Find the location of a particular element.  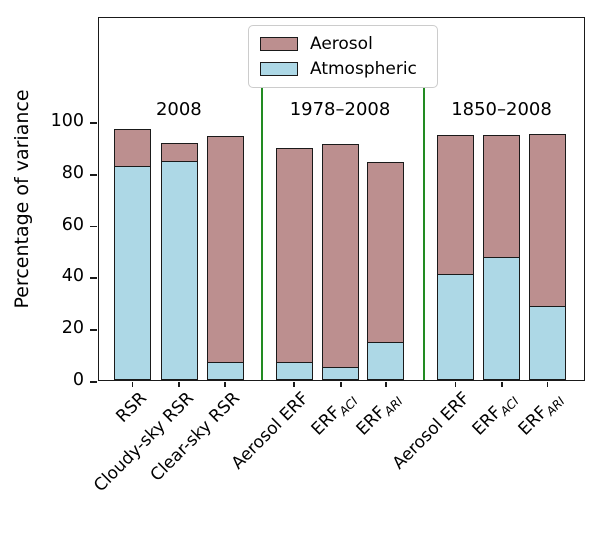

legend-label-aerosol: Aerosol is located at coordinates (341, 44).